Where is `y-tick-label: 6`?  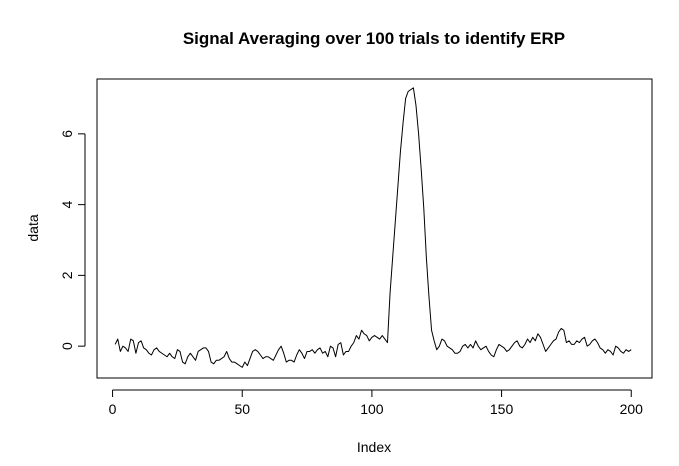
y-tick-label: 6 is located at coordinates (67, 134).